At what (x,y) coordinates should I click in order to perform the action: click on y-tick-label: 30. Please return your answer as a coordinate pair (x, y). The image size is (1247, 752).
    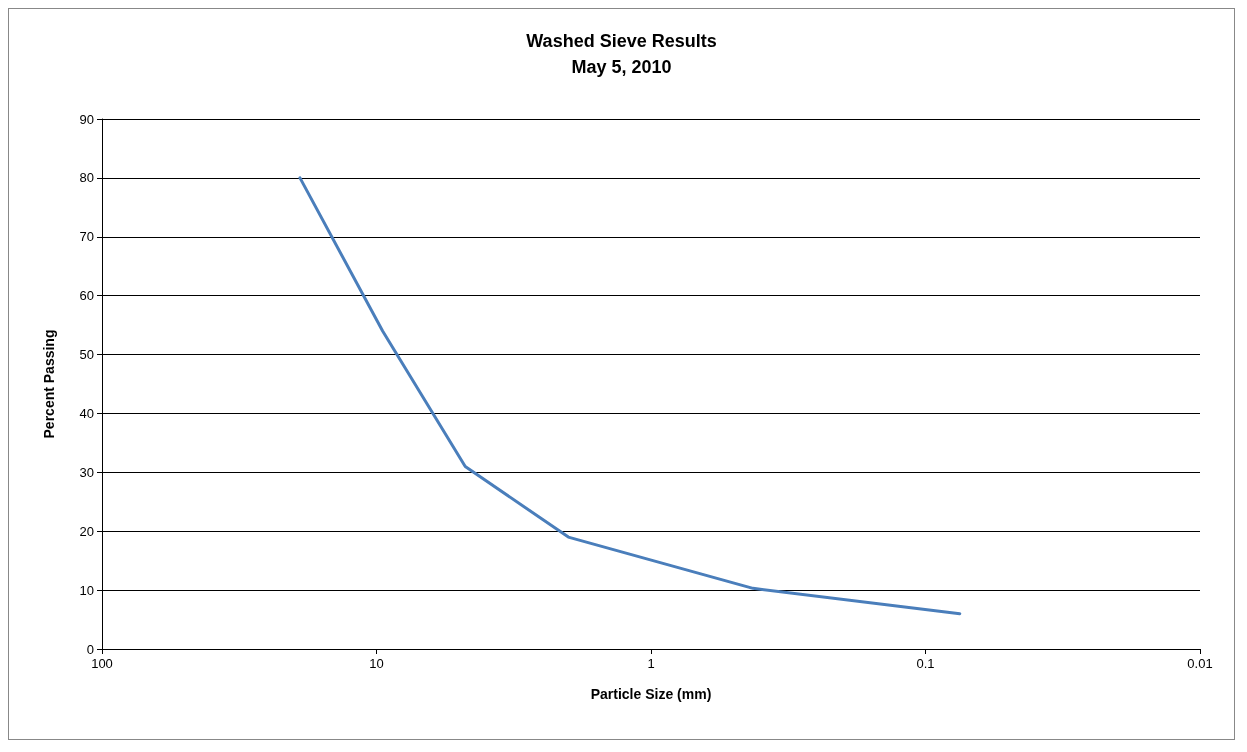
    Looking at the image, I should click on (86, 472).